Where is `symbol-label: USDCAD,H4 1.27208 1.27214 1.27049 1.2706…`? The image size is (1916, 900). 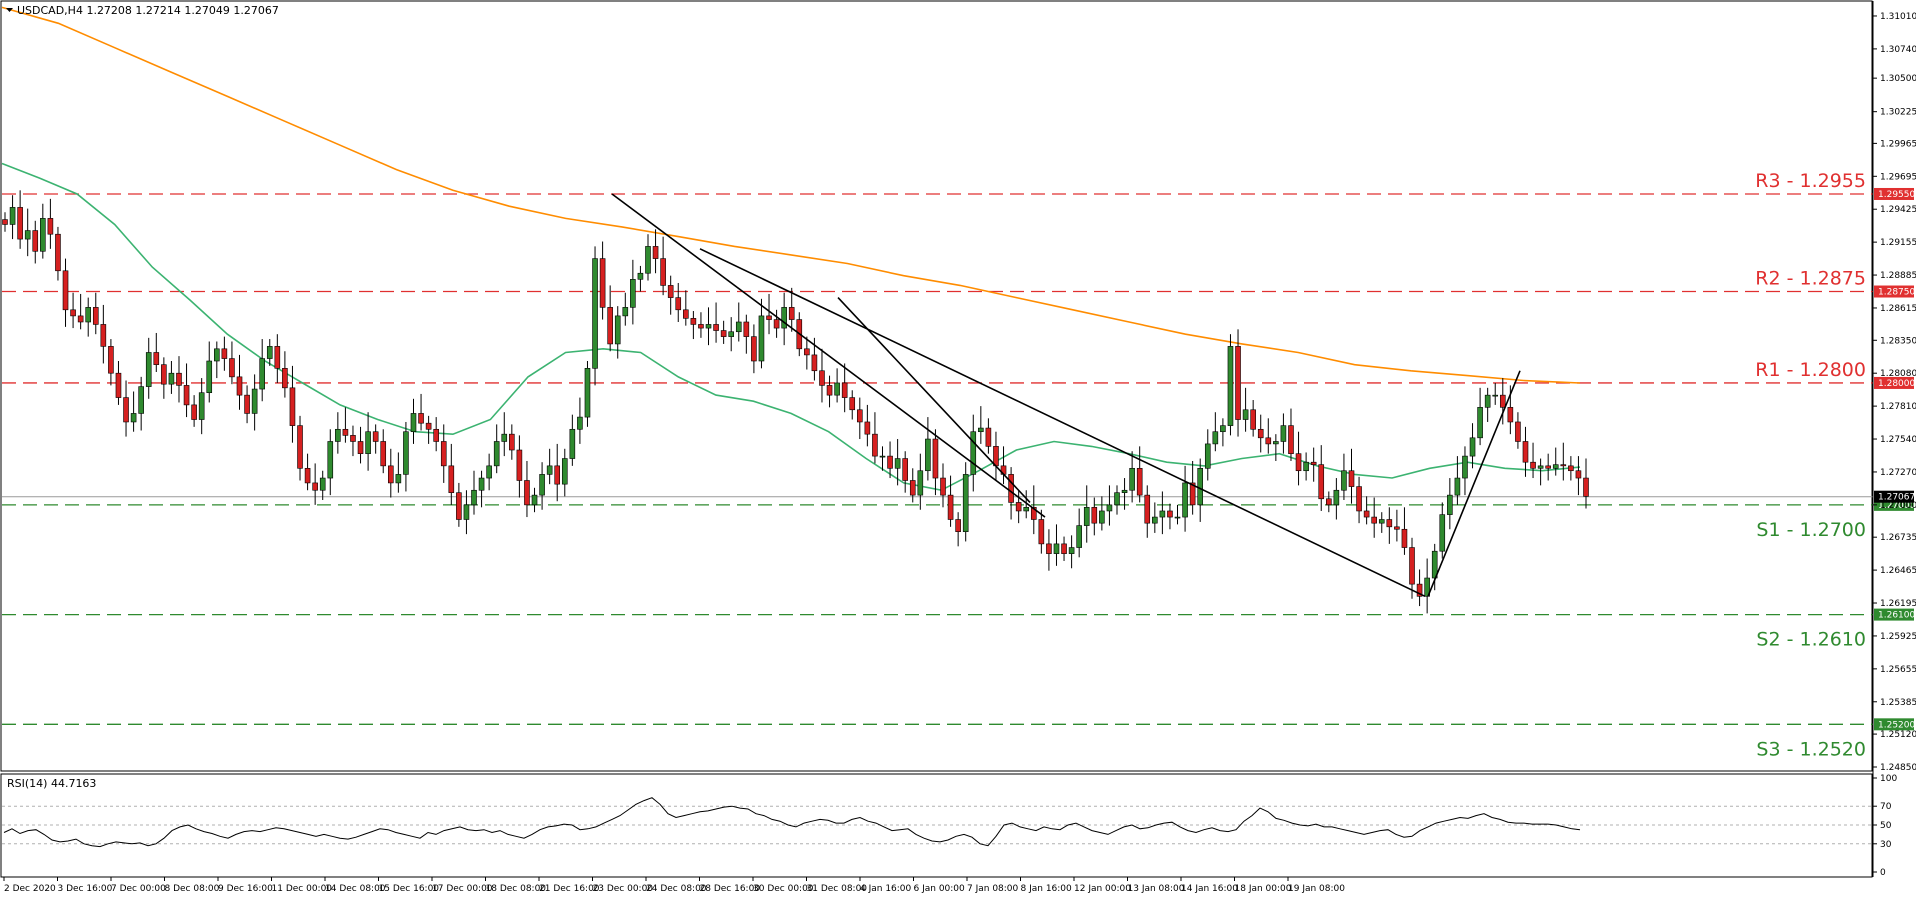 symbol-label: USDCAD,H4 1.27208 1.27214 1.27049 1.2706… is located at coordinates (148, 10).